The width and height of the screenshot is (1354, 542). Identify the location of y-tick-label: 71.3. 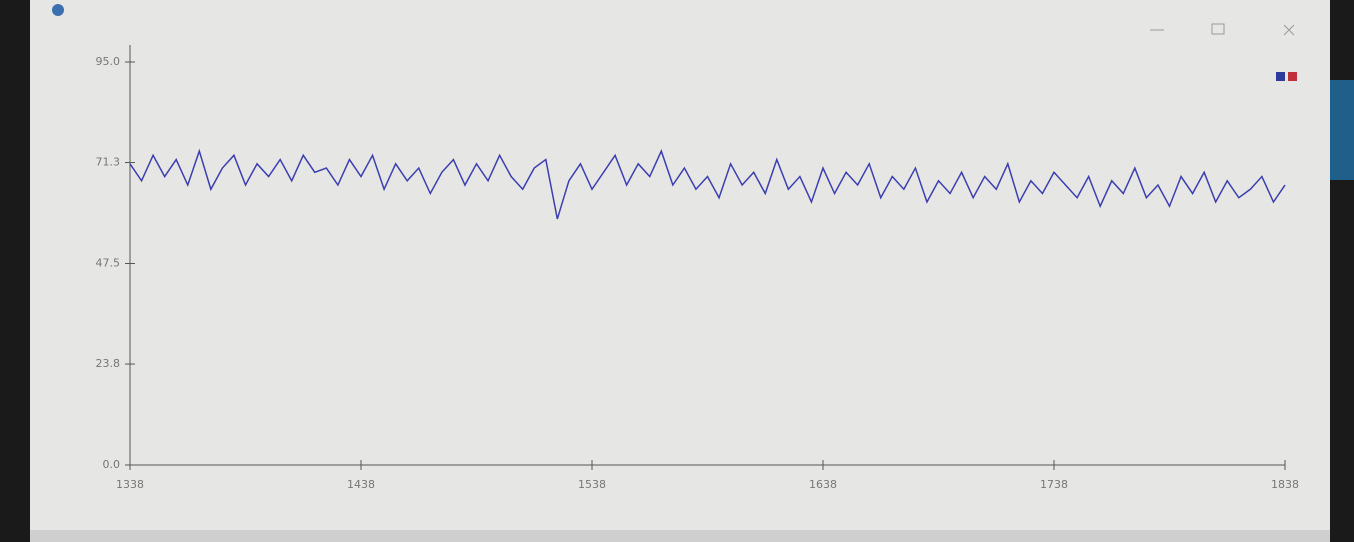
(108, 162).